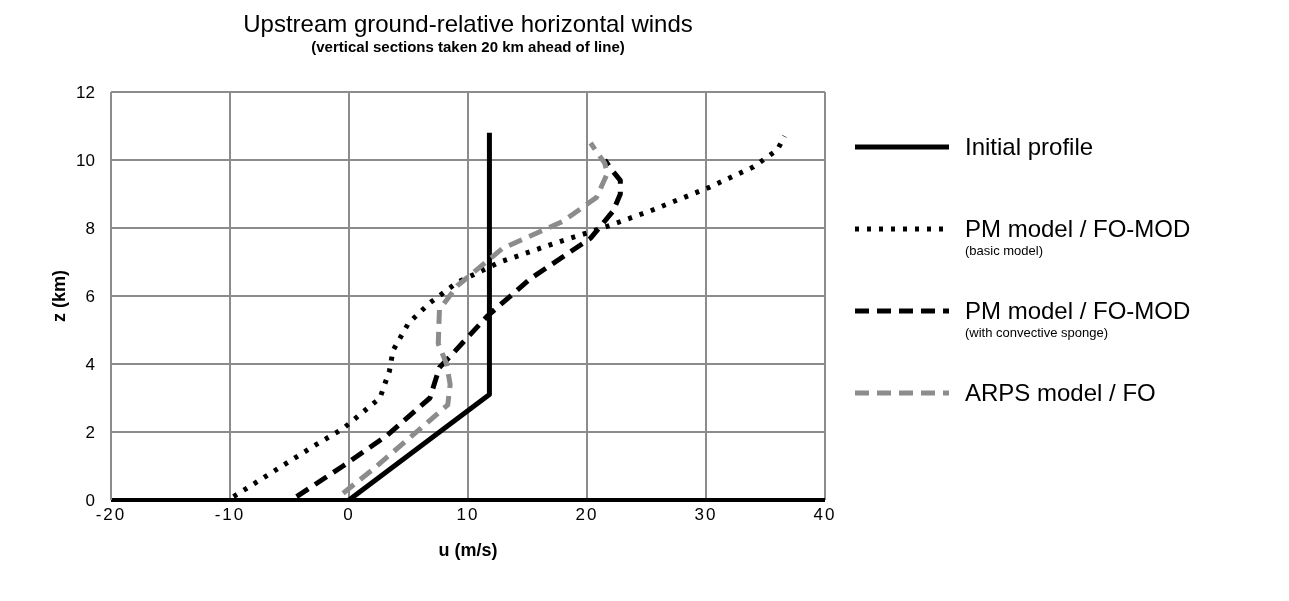 Image resolution: width=1289 pixels, height=601 pixels. Describe the element at coordinates (1029, 147) in the screenshot. I see `legend-label: Initial profile` at that location.